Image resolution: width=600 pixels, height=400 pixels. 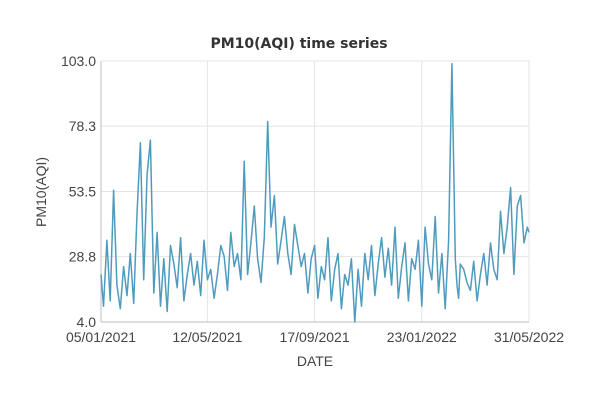 I want to click on x-tick-label: 31/05/2022, so click(x=529, y=337).